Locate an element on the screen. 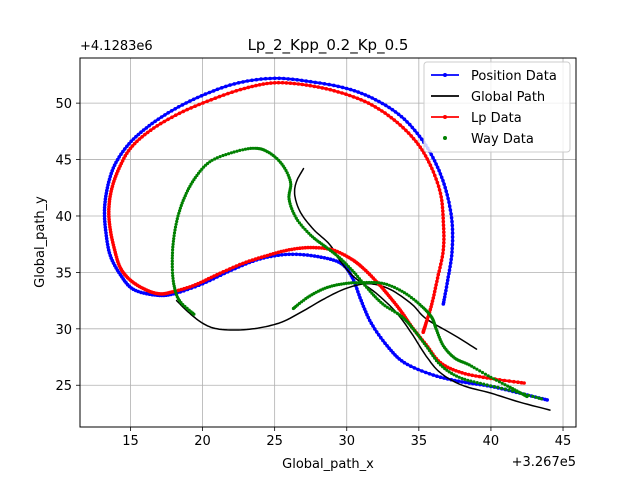 Image resolution: width=640 pixels, height=480 pixels. y-tick-label: 35 is located at coordinates (63, 273).